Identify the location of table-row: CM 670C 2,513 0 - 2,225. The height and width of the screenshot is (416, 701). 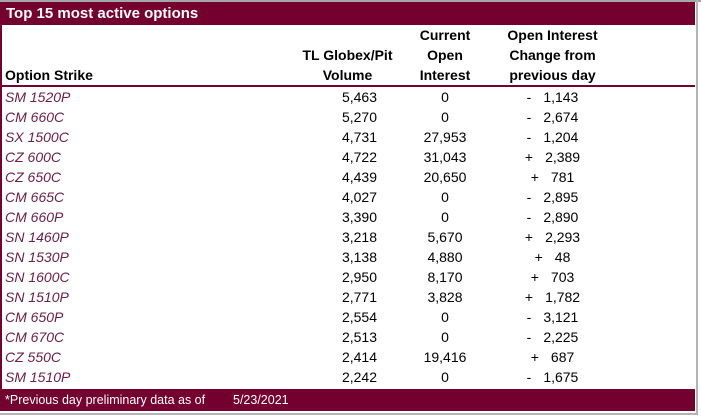
(348, 337).